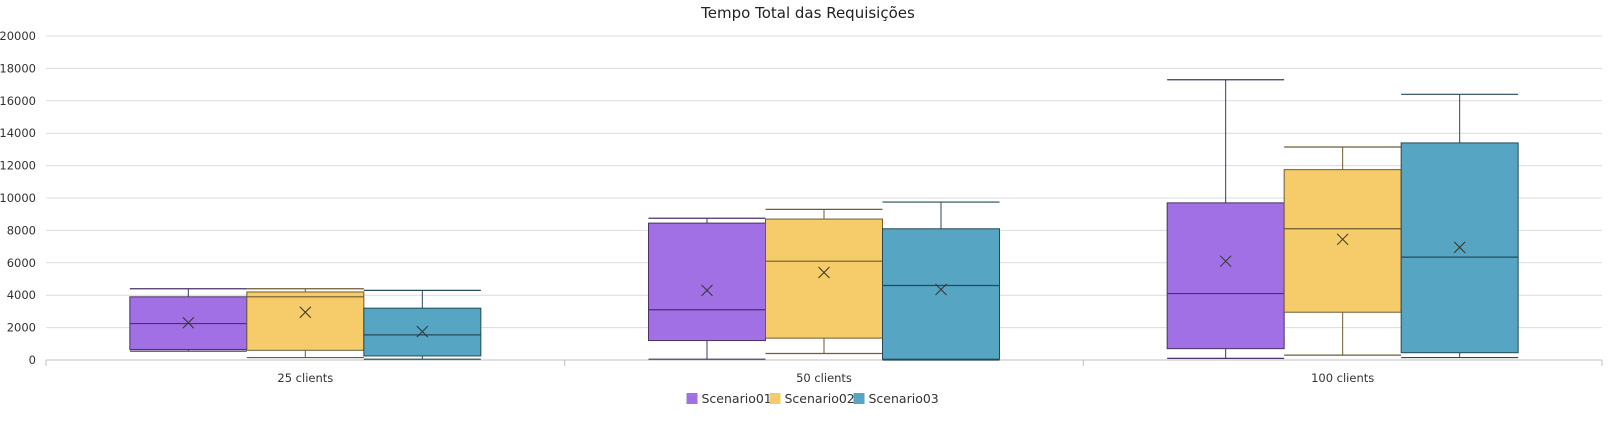  Describe the element at coordinates (18, 101) in the screenshot. I see `y-tick-label: 16000` at that location.